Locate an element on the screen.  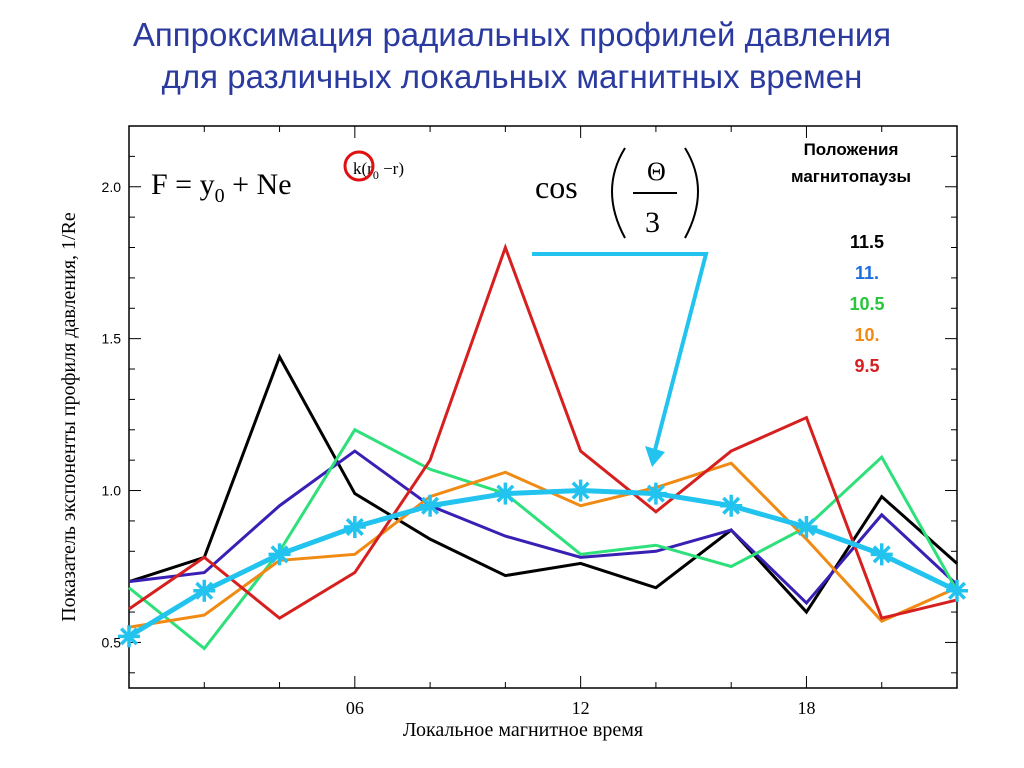
cos-numerator: Θ is located at coordinates (656, 171).